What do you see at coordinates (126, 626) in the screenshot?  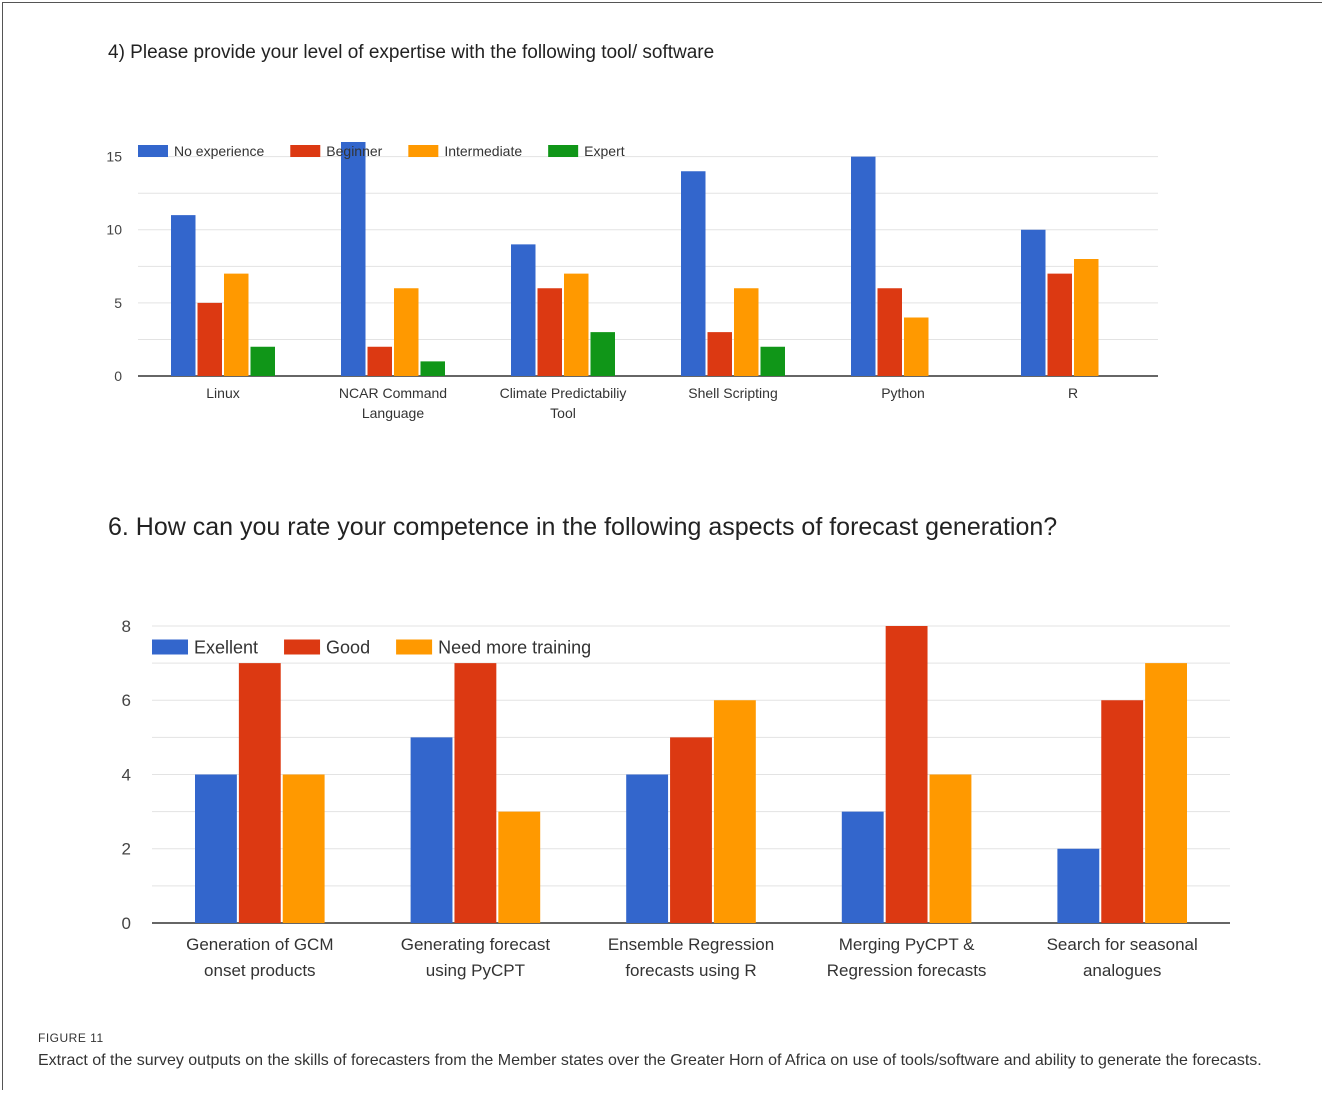 I see `chart-2-y-tick-label: 8` at bounding box center [126, 626].